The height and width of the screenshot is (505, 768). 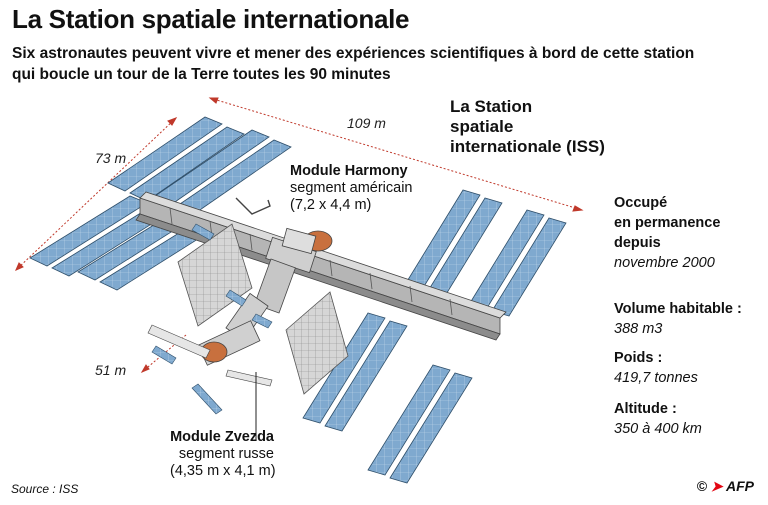 I want to click on afp-logo-text: AFP, so click(x=740, y=486).